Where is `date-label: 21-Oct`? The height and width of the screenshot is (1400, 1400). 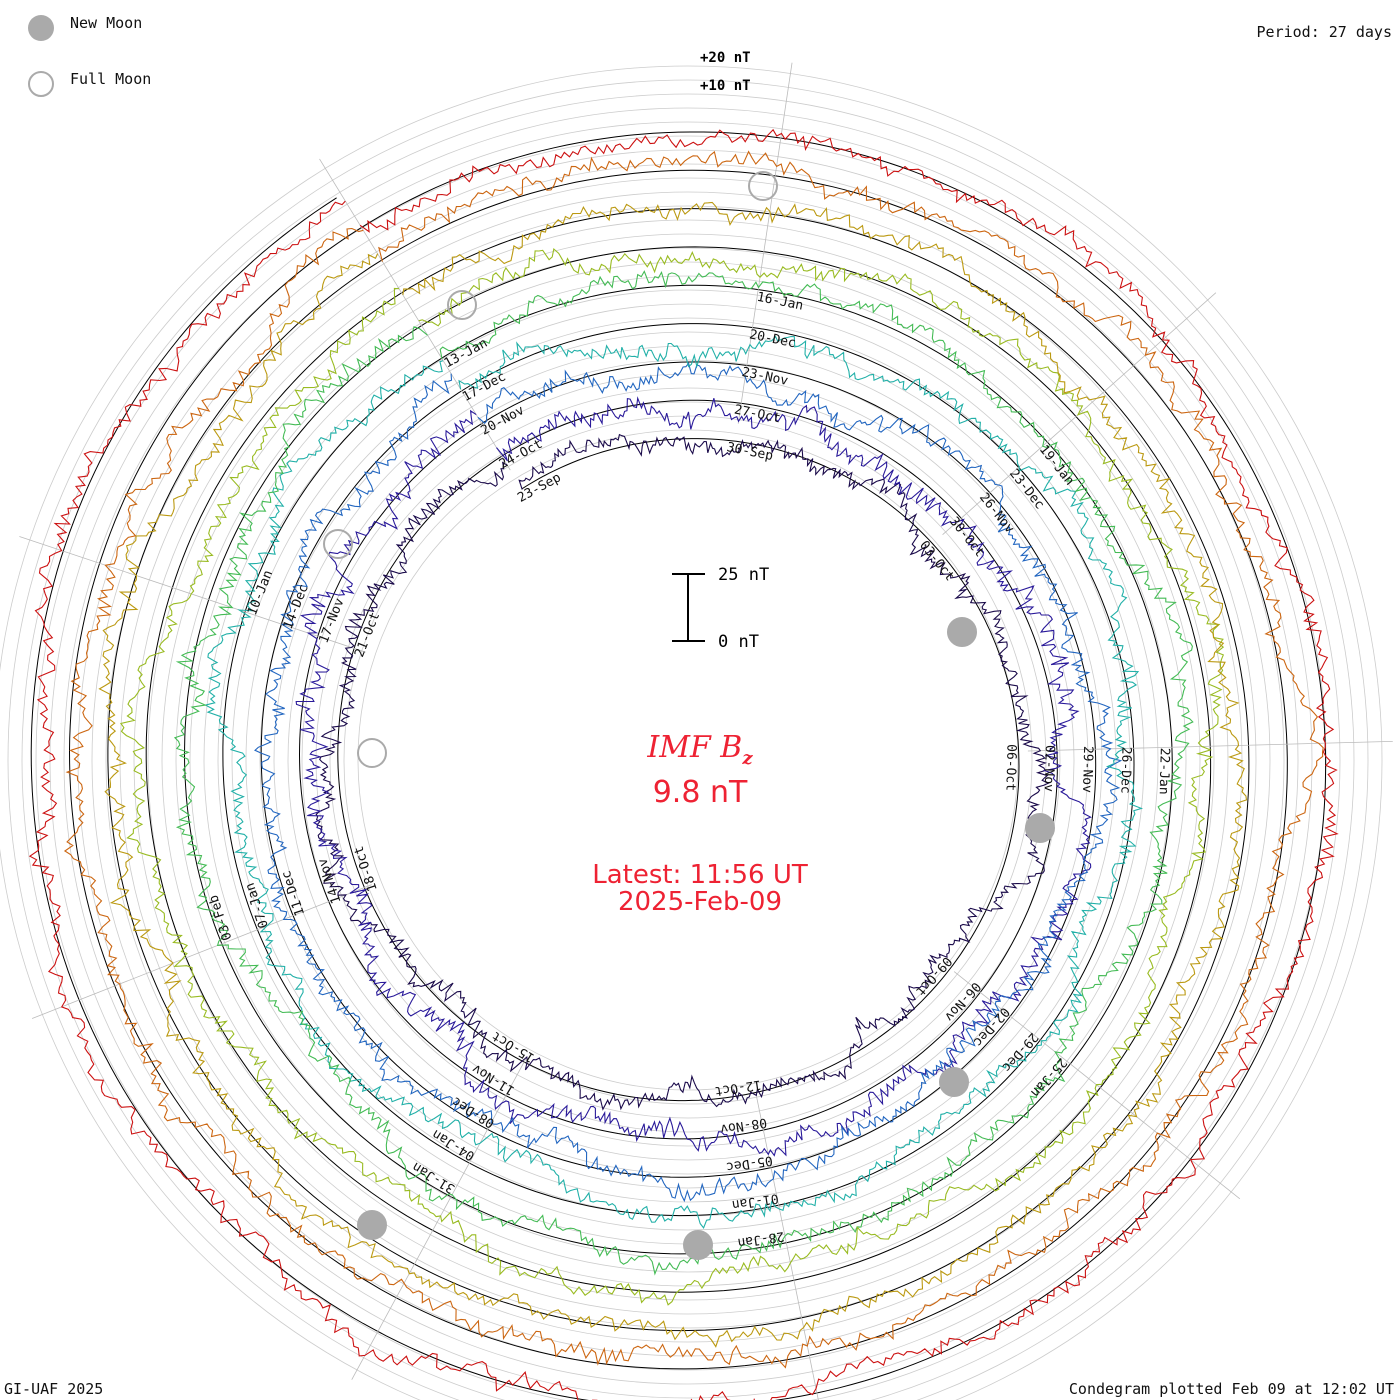
date-label: 21-Oct is located at coordinates (367, 634).